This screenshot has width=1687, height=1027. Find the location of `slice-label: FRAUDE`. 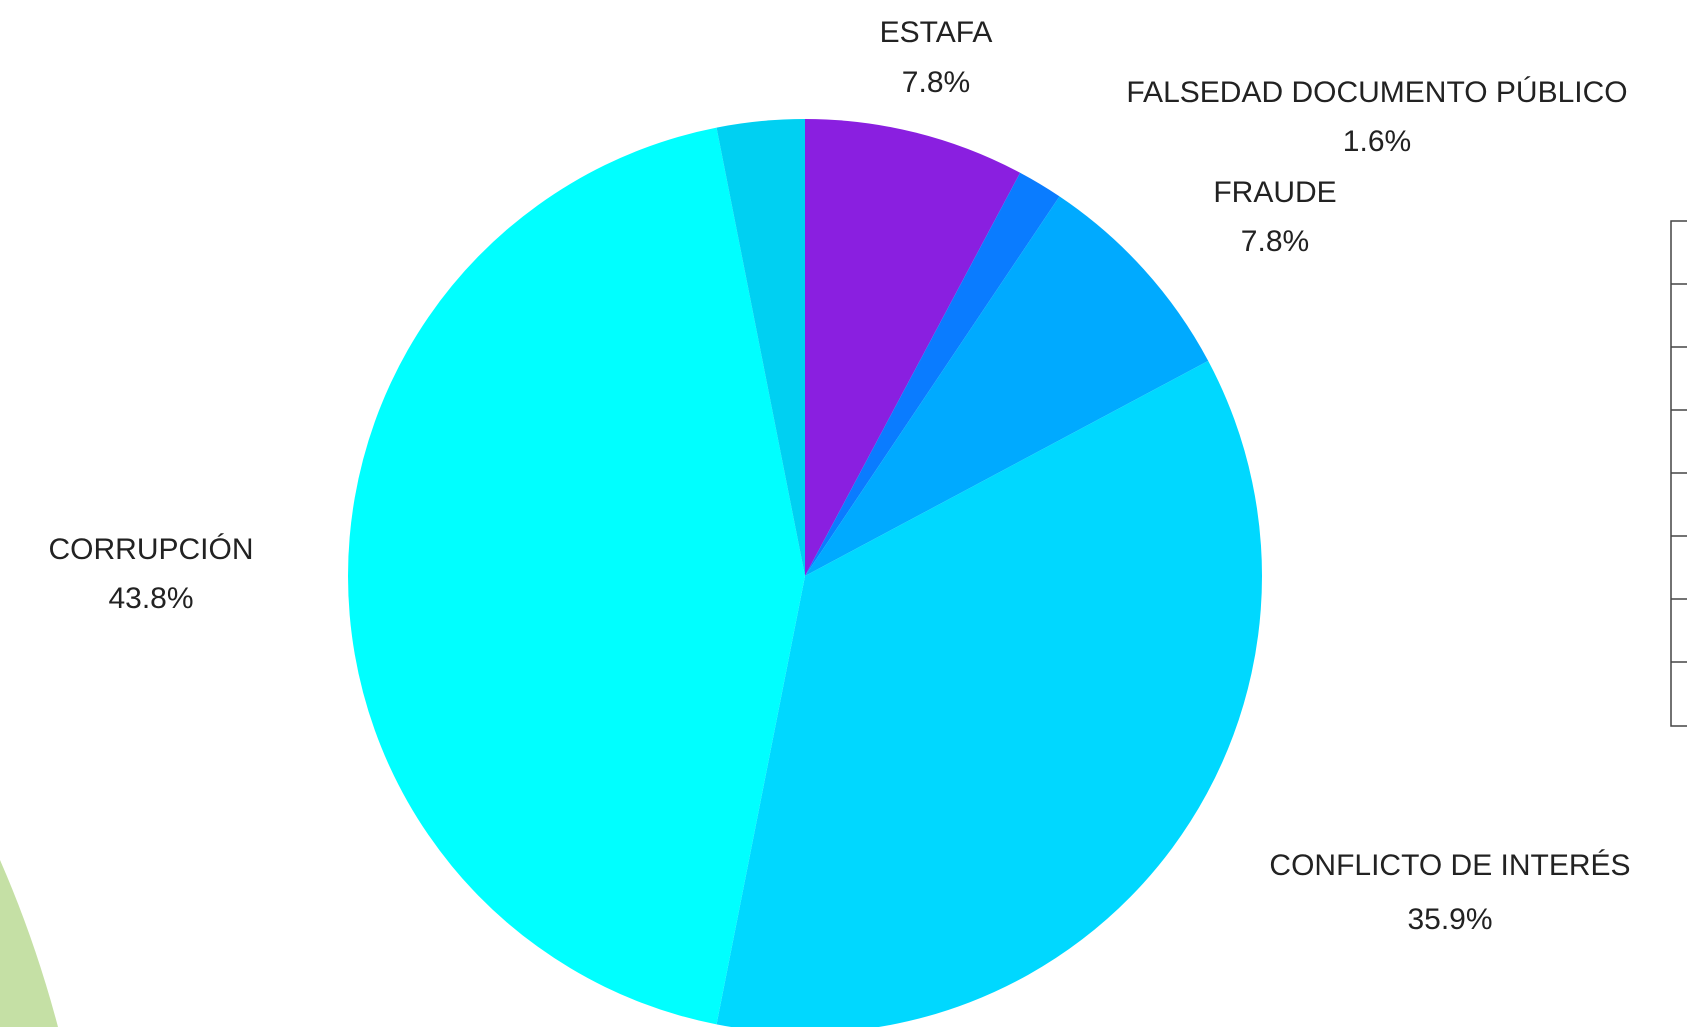

slice-label: FRAUDE is located at coordinates (1274, 192).